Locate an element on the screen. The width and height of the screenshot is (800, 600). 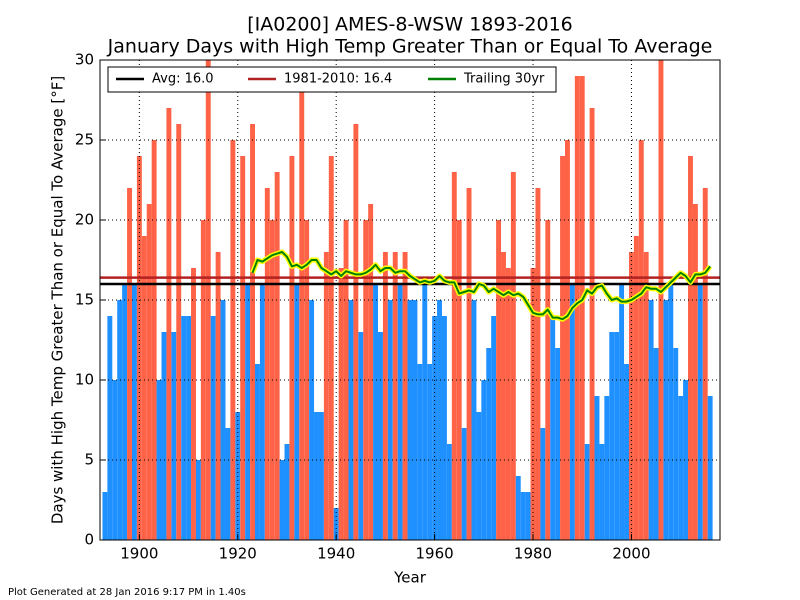
legend-label: Avg: 16.0 is located at coordinates (183, 79).